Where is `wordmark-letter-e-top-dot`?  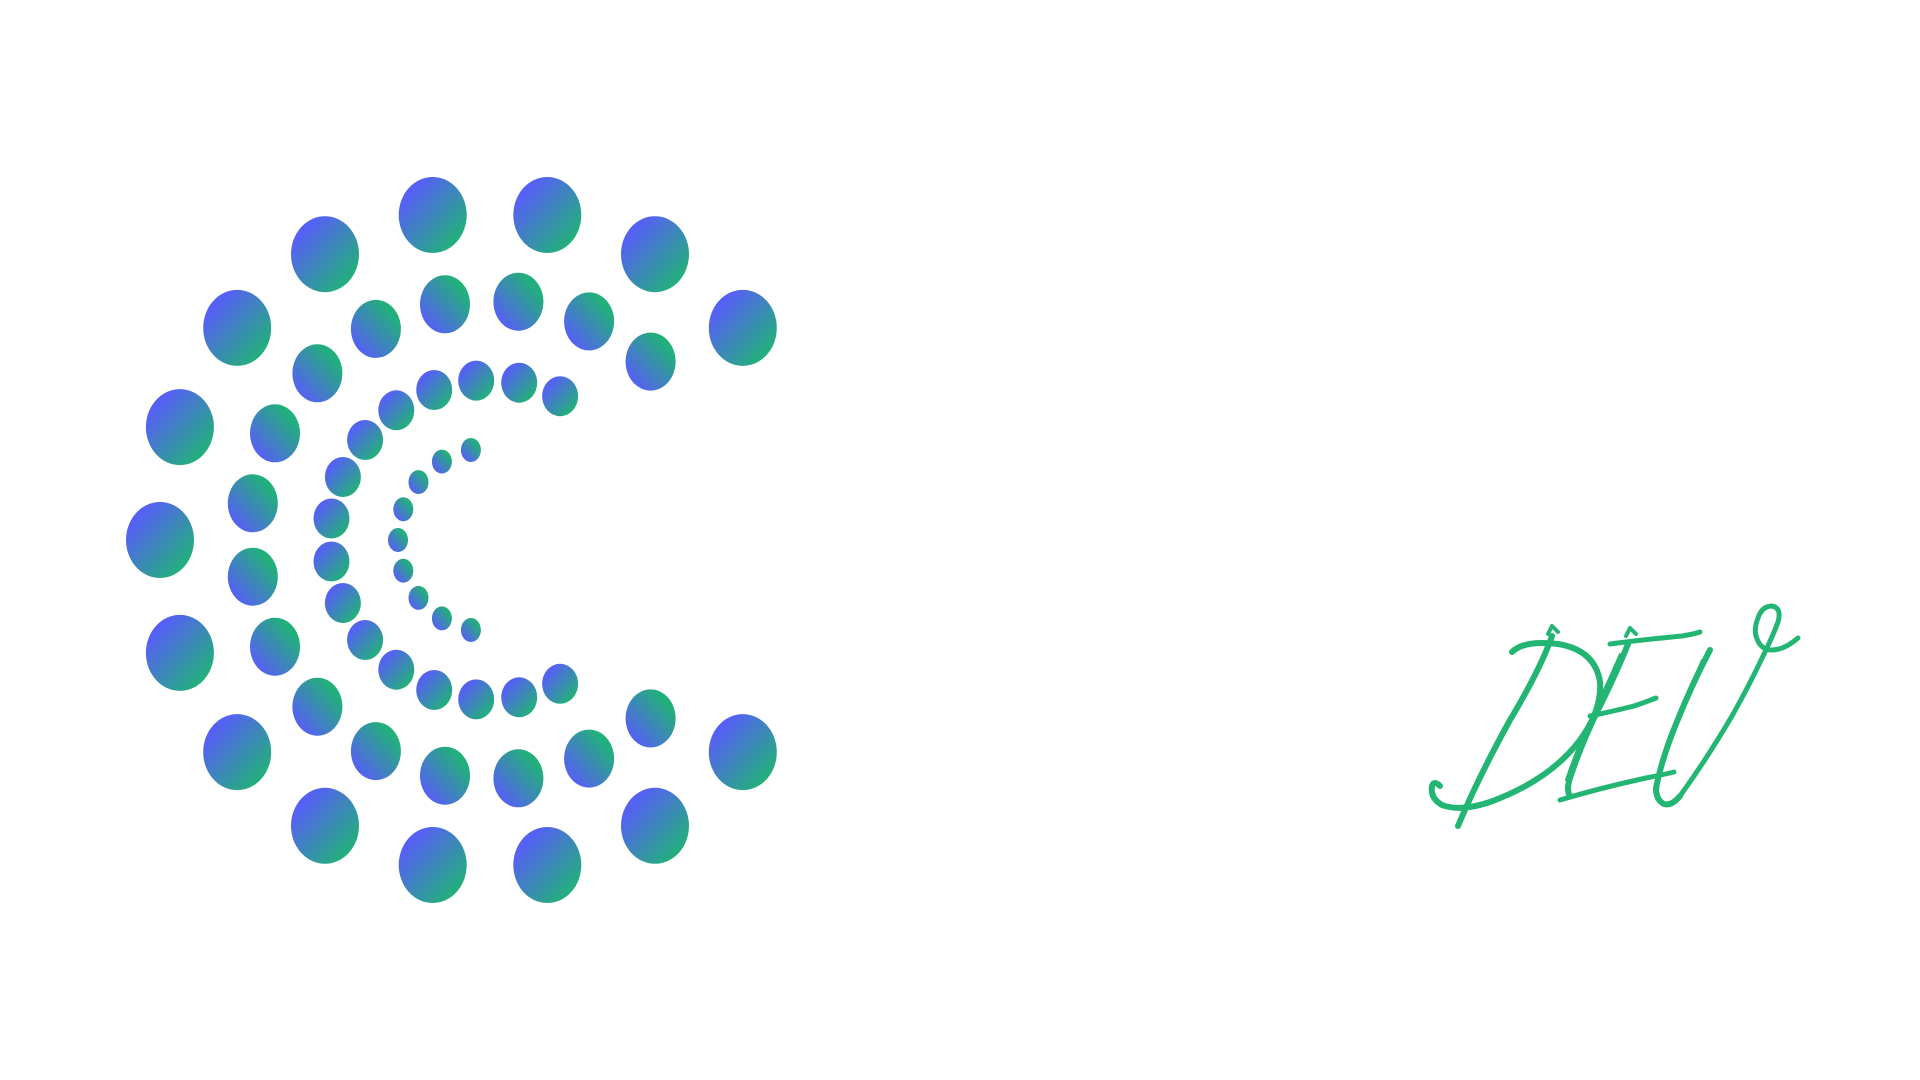 wordmark-letter-e-top-dot is located at coordinates (1631, 632).